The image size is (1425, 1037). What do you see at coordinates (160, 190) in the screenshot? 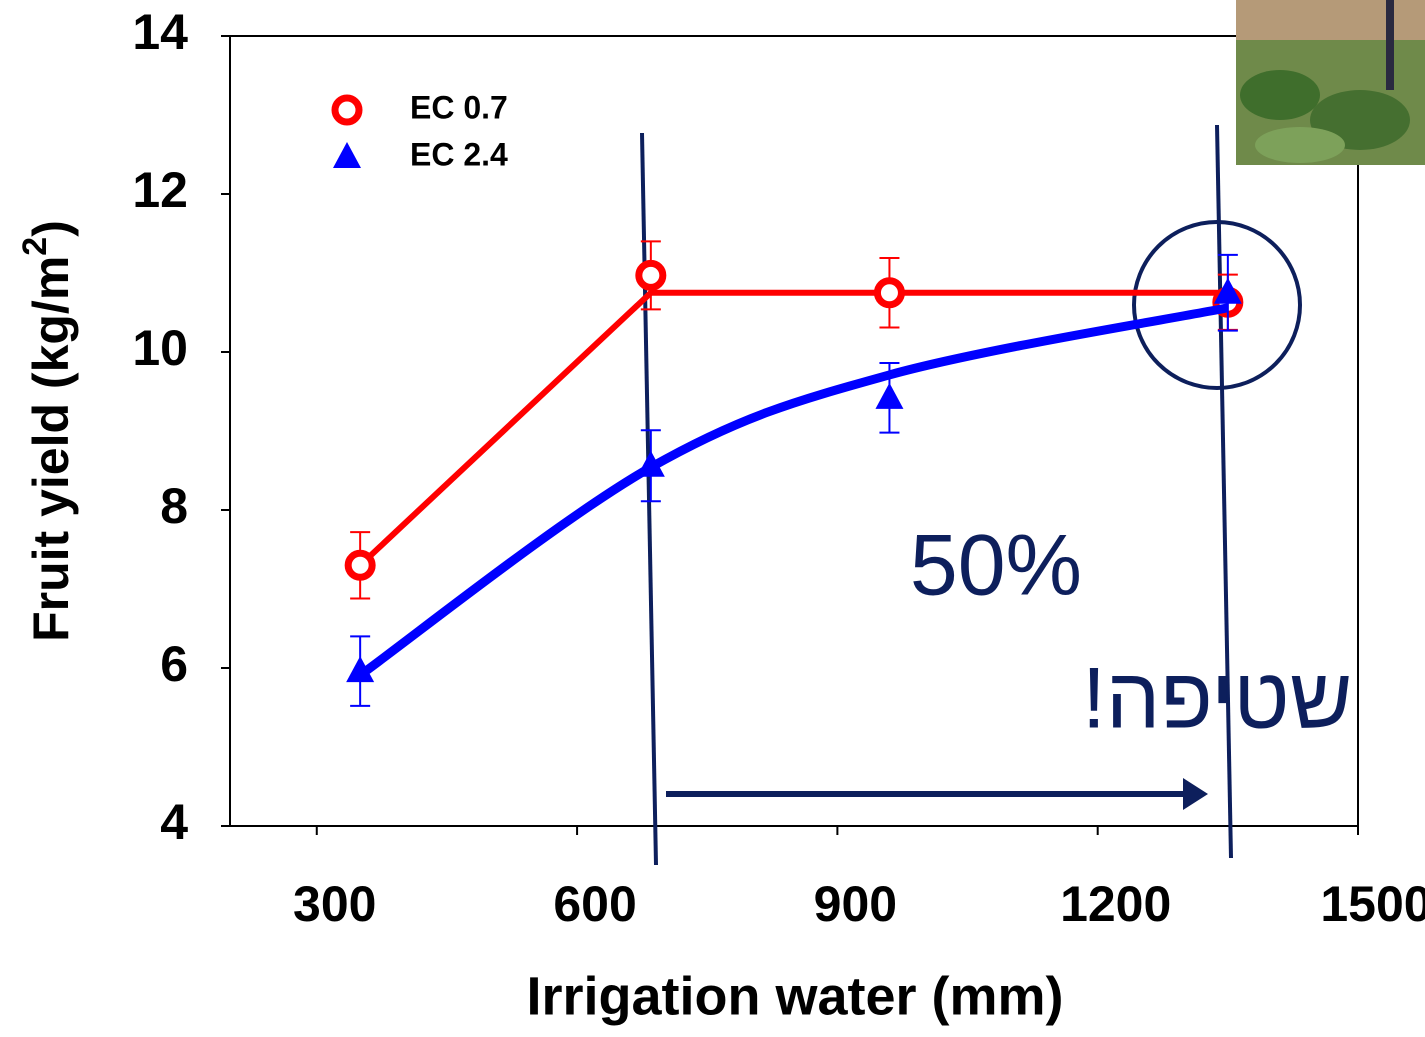
I see `y-tick-label: 12` at bounding box center [160, 190].